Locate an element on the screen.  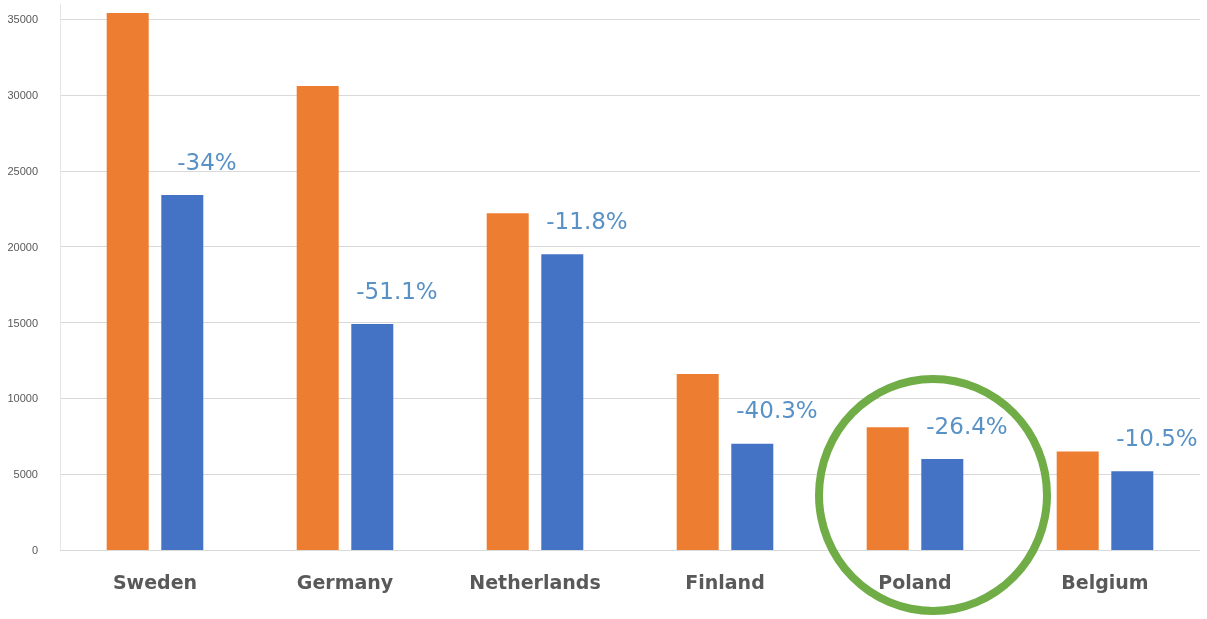
y-tick-label: 20000 is located at coordinates (22, 246).